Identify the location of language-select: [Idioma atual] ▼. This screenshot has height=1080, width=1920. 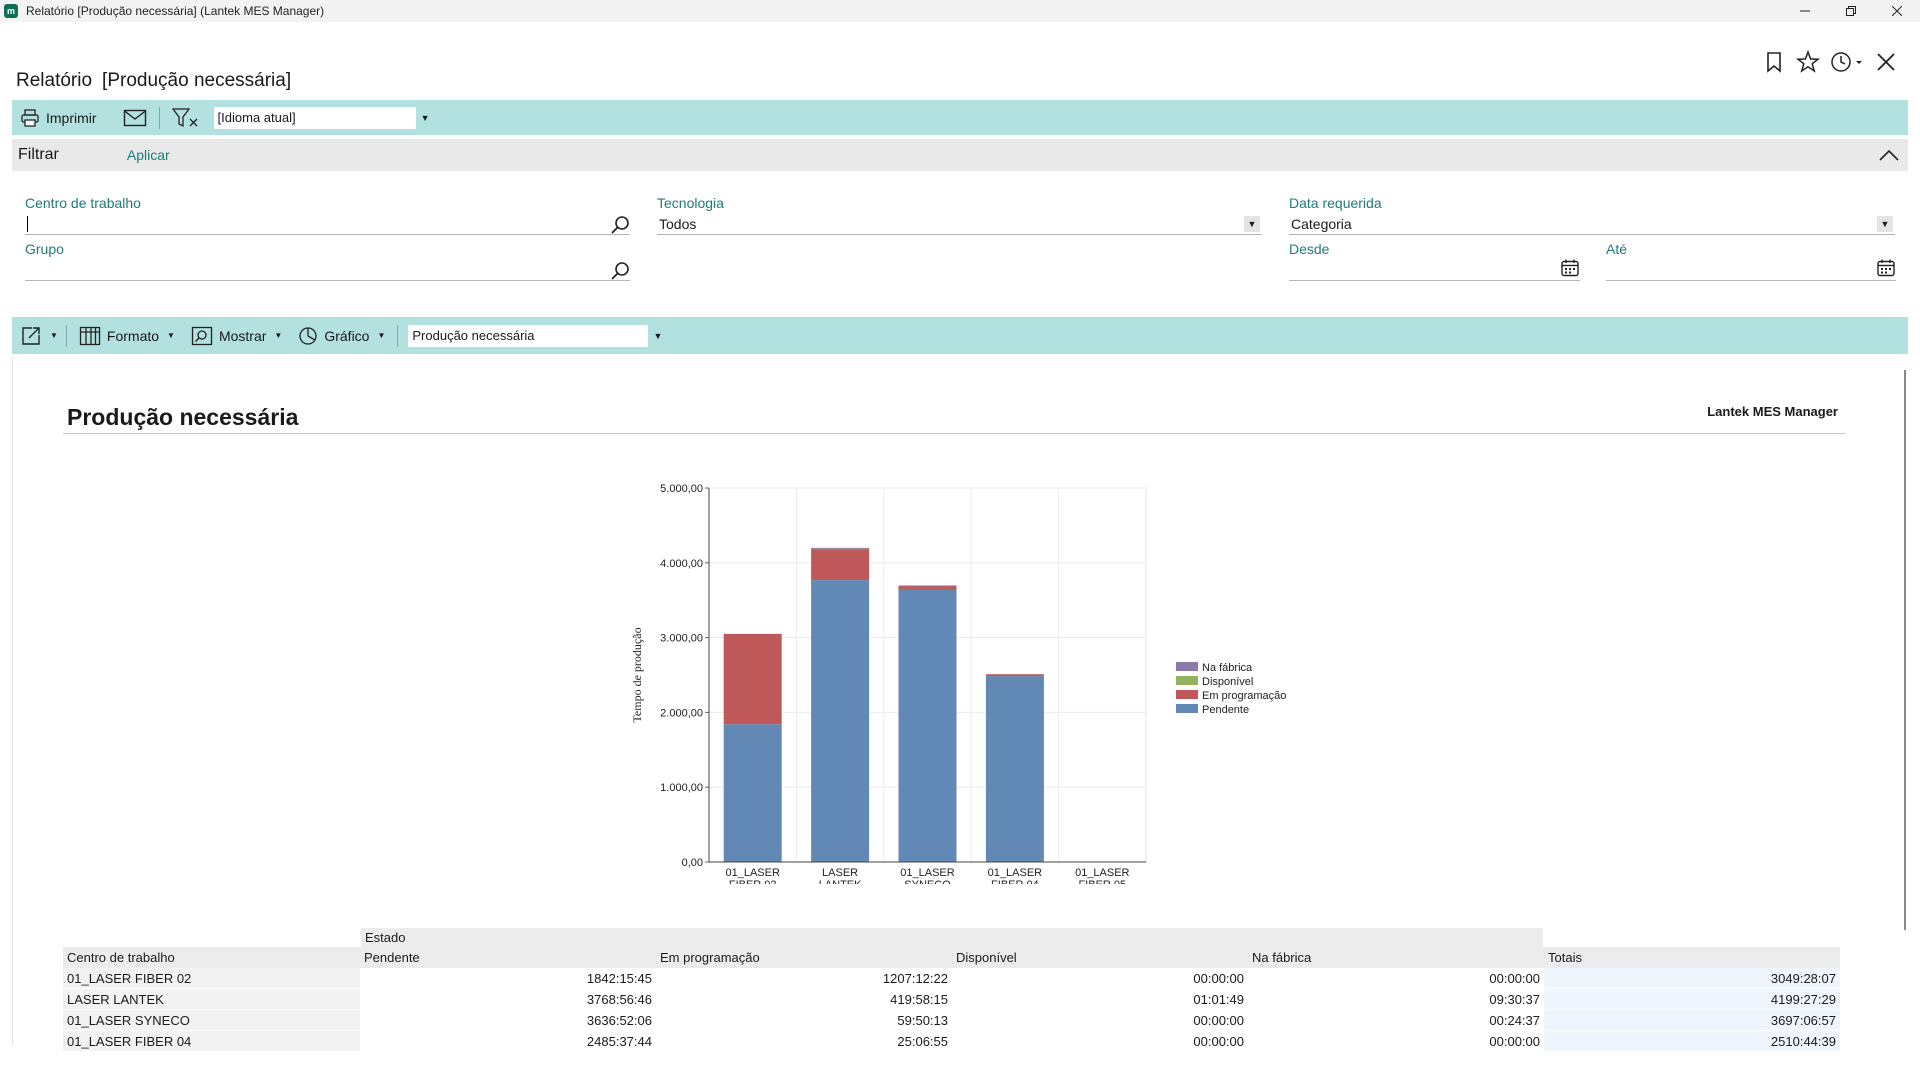
(321, 117).